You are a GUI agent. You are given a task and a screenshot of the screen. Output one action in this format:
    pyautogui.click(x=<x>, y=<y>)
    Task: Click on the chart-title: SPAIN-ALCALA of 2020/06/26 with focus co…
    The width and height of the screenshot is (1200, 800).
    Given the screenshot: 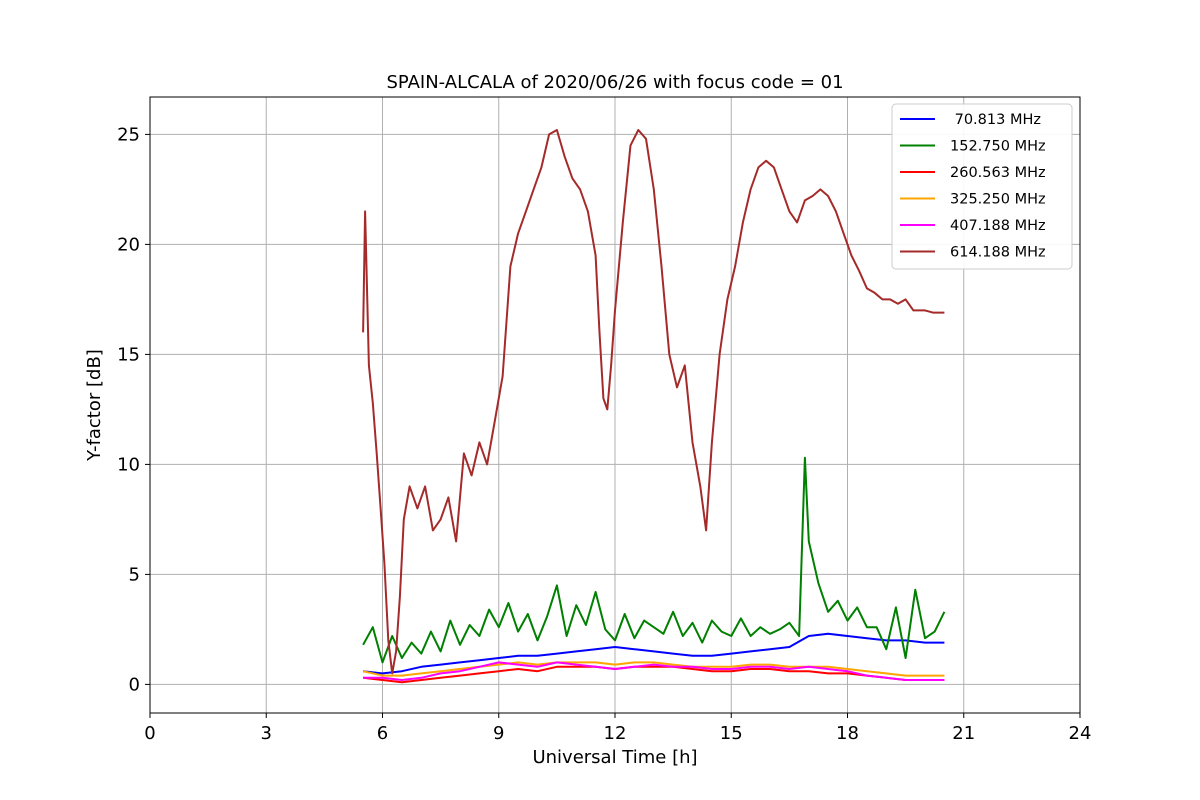 What is the action you would take?
    pyautogui.click(x=614, y=82)
    